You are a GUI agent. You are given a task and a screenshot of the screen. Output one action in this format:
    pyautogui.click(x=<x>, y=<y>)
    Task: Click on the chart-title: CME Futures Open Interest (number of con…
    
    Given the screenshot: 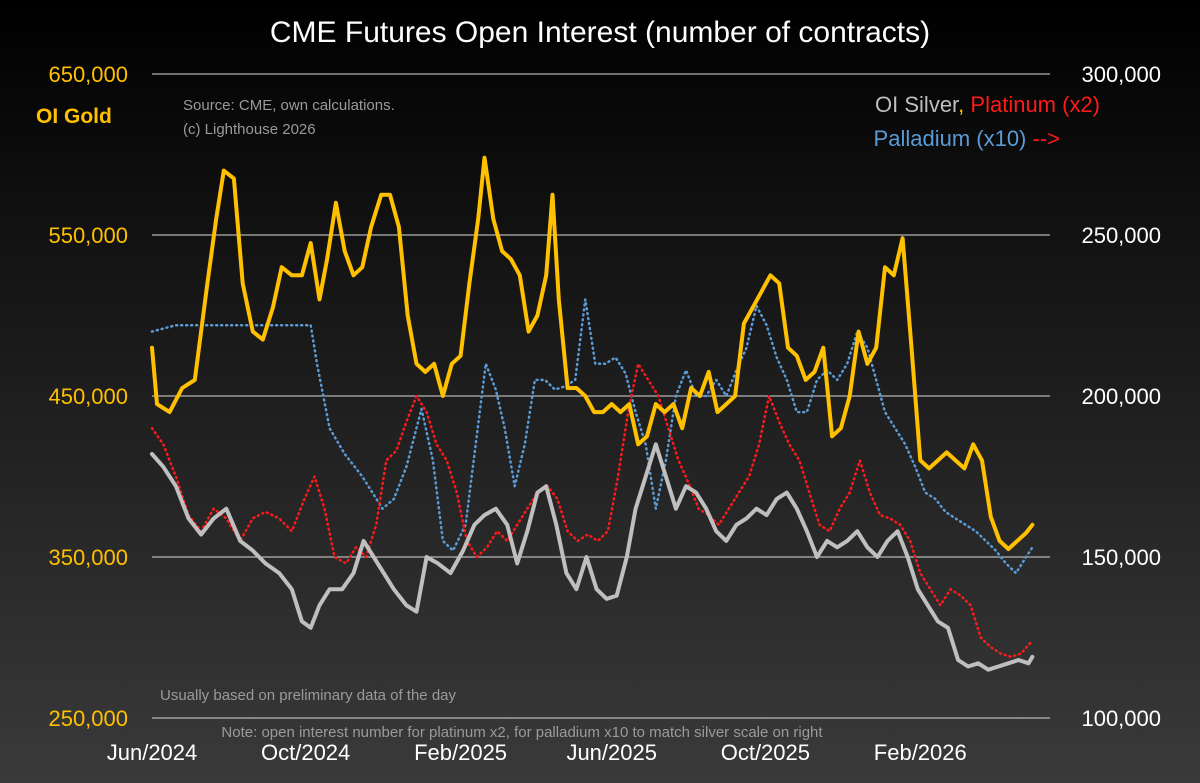 What is the action you would take?
    pyautogui.click(x=600, y=32)
    